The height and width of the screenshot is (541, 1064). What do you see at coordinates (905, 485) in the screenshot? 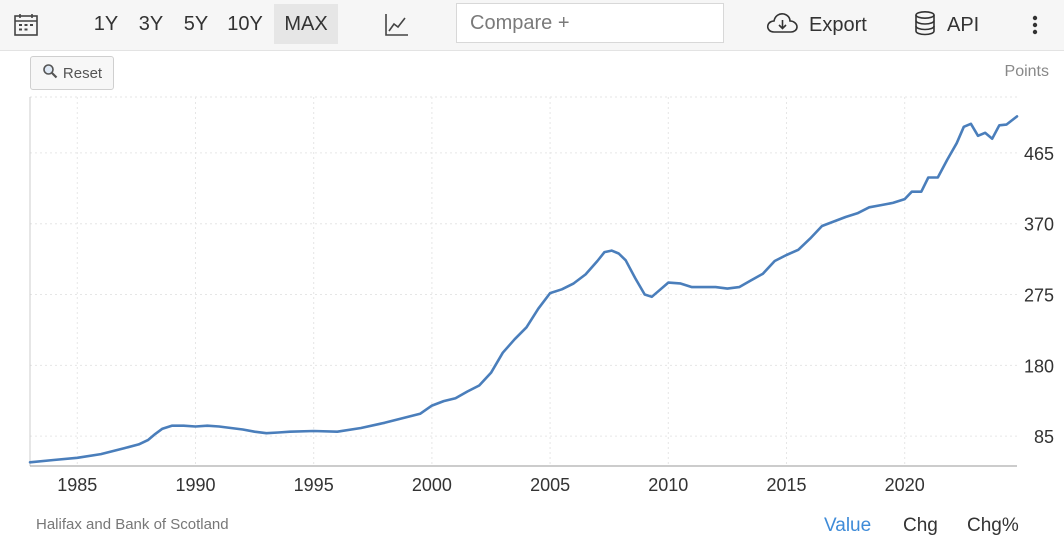
I see `x-tick-label: 2020` at bounding box center [905, 485].